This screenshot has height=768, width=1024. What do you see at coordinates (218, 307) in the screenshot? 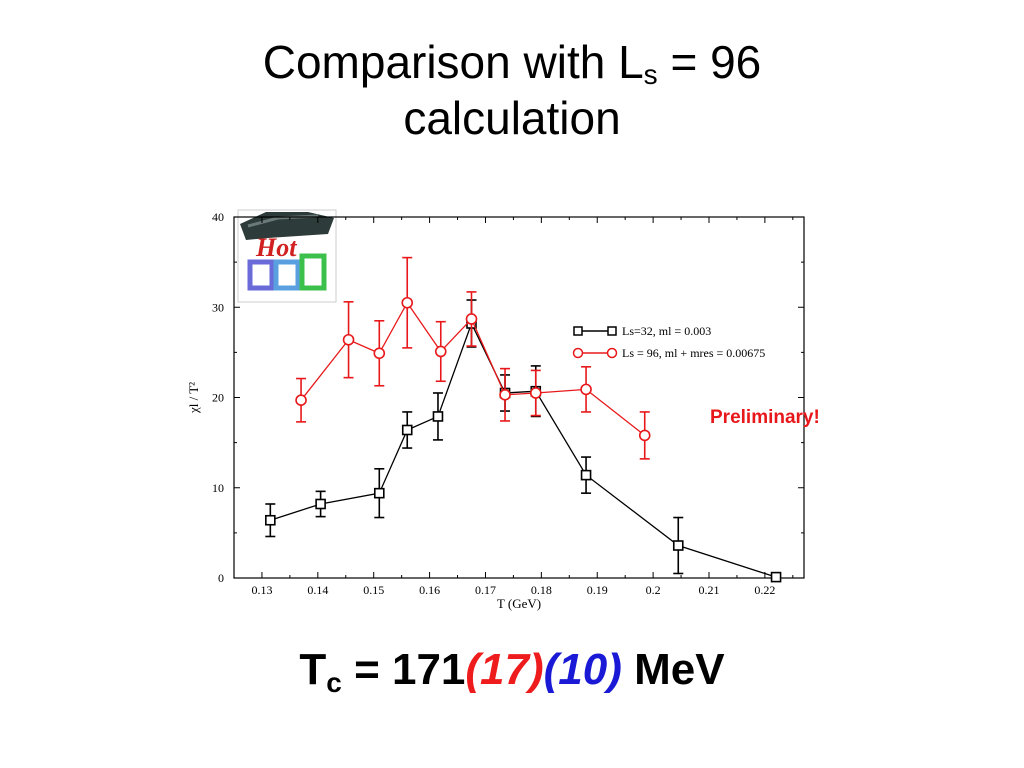
I see `y-tick-label: 30` at bounding box center [218, 307].